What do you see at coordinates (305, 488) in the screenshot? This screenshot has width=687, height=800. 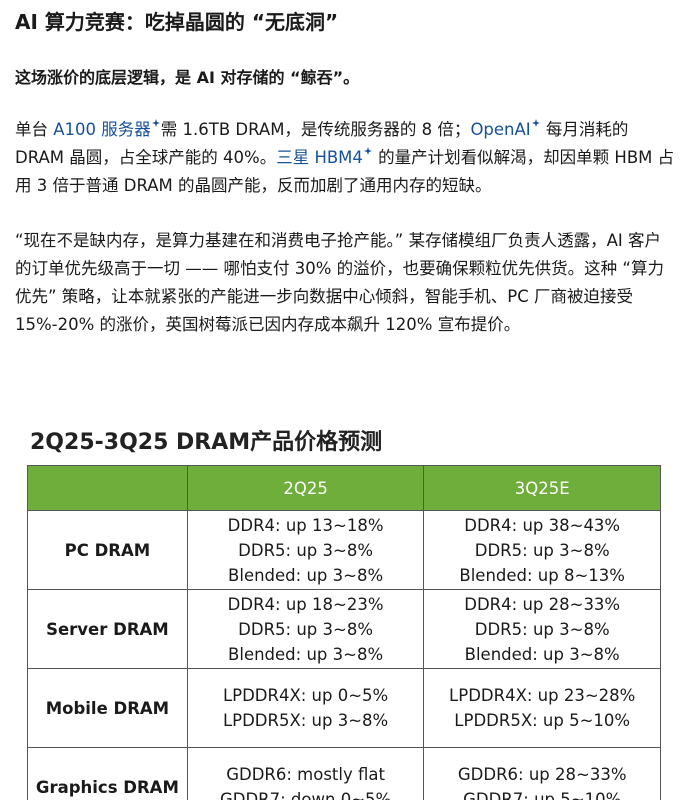 I see `column-header: 2Q25` at bounding box center [305, 488].